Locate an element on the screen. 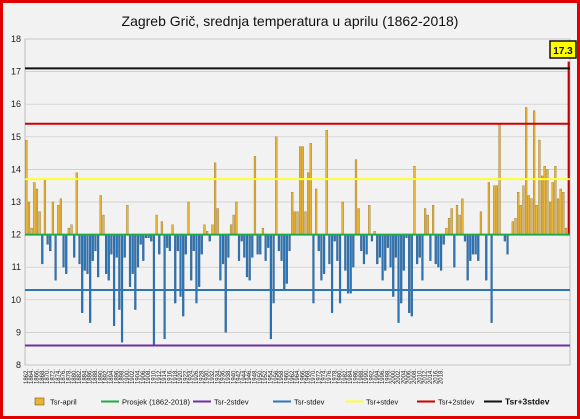 The width and height of the screenshot is (580, 419). x-tick-label: 2014. is located at coordinates (431, 376).